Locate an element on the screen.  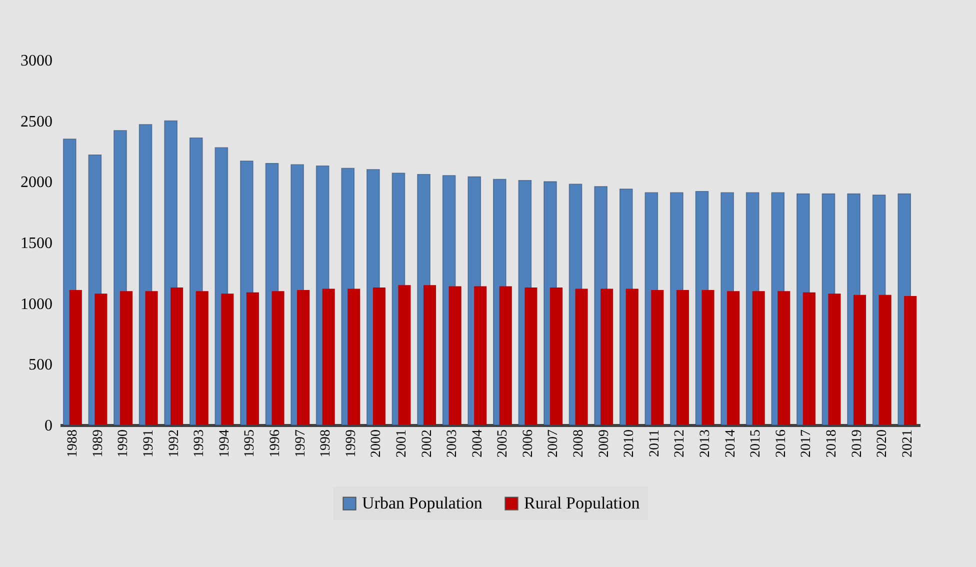
x-tick-label: 2011 is located at coordinates (654, 443).